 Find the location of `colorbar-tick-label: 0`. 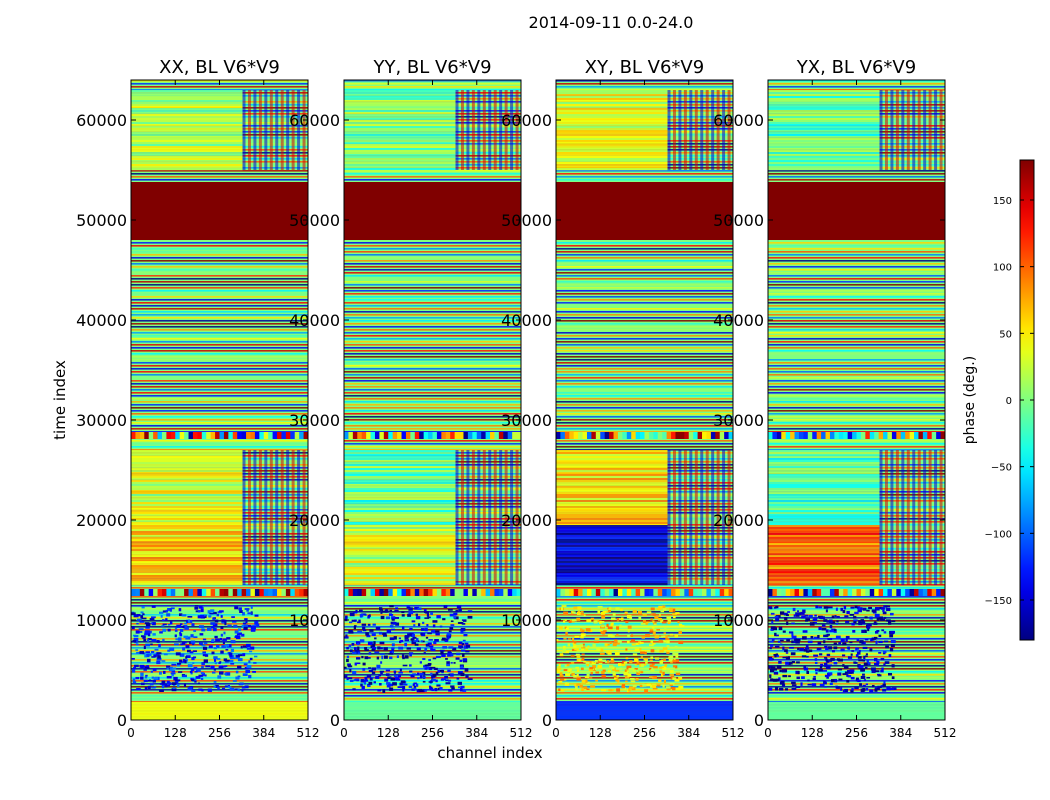

colorbar-tick-label: 0 is located at coordinates (1009, 401).